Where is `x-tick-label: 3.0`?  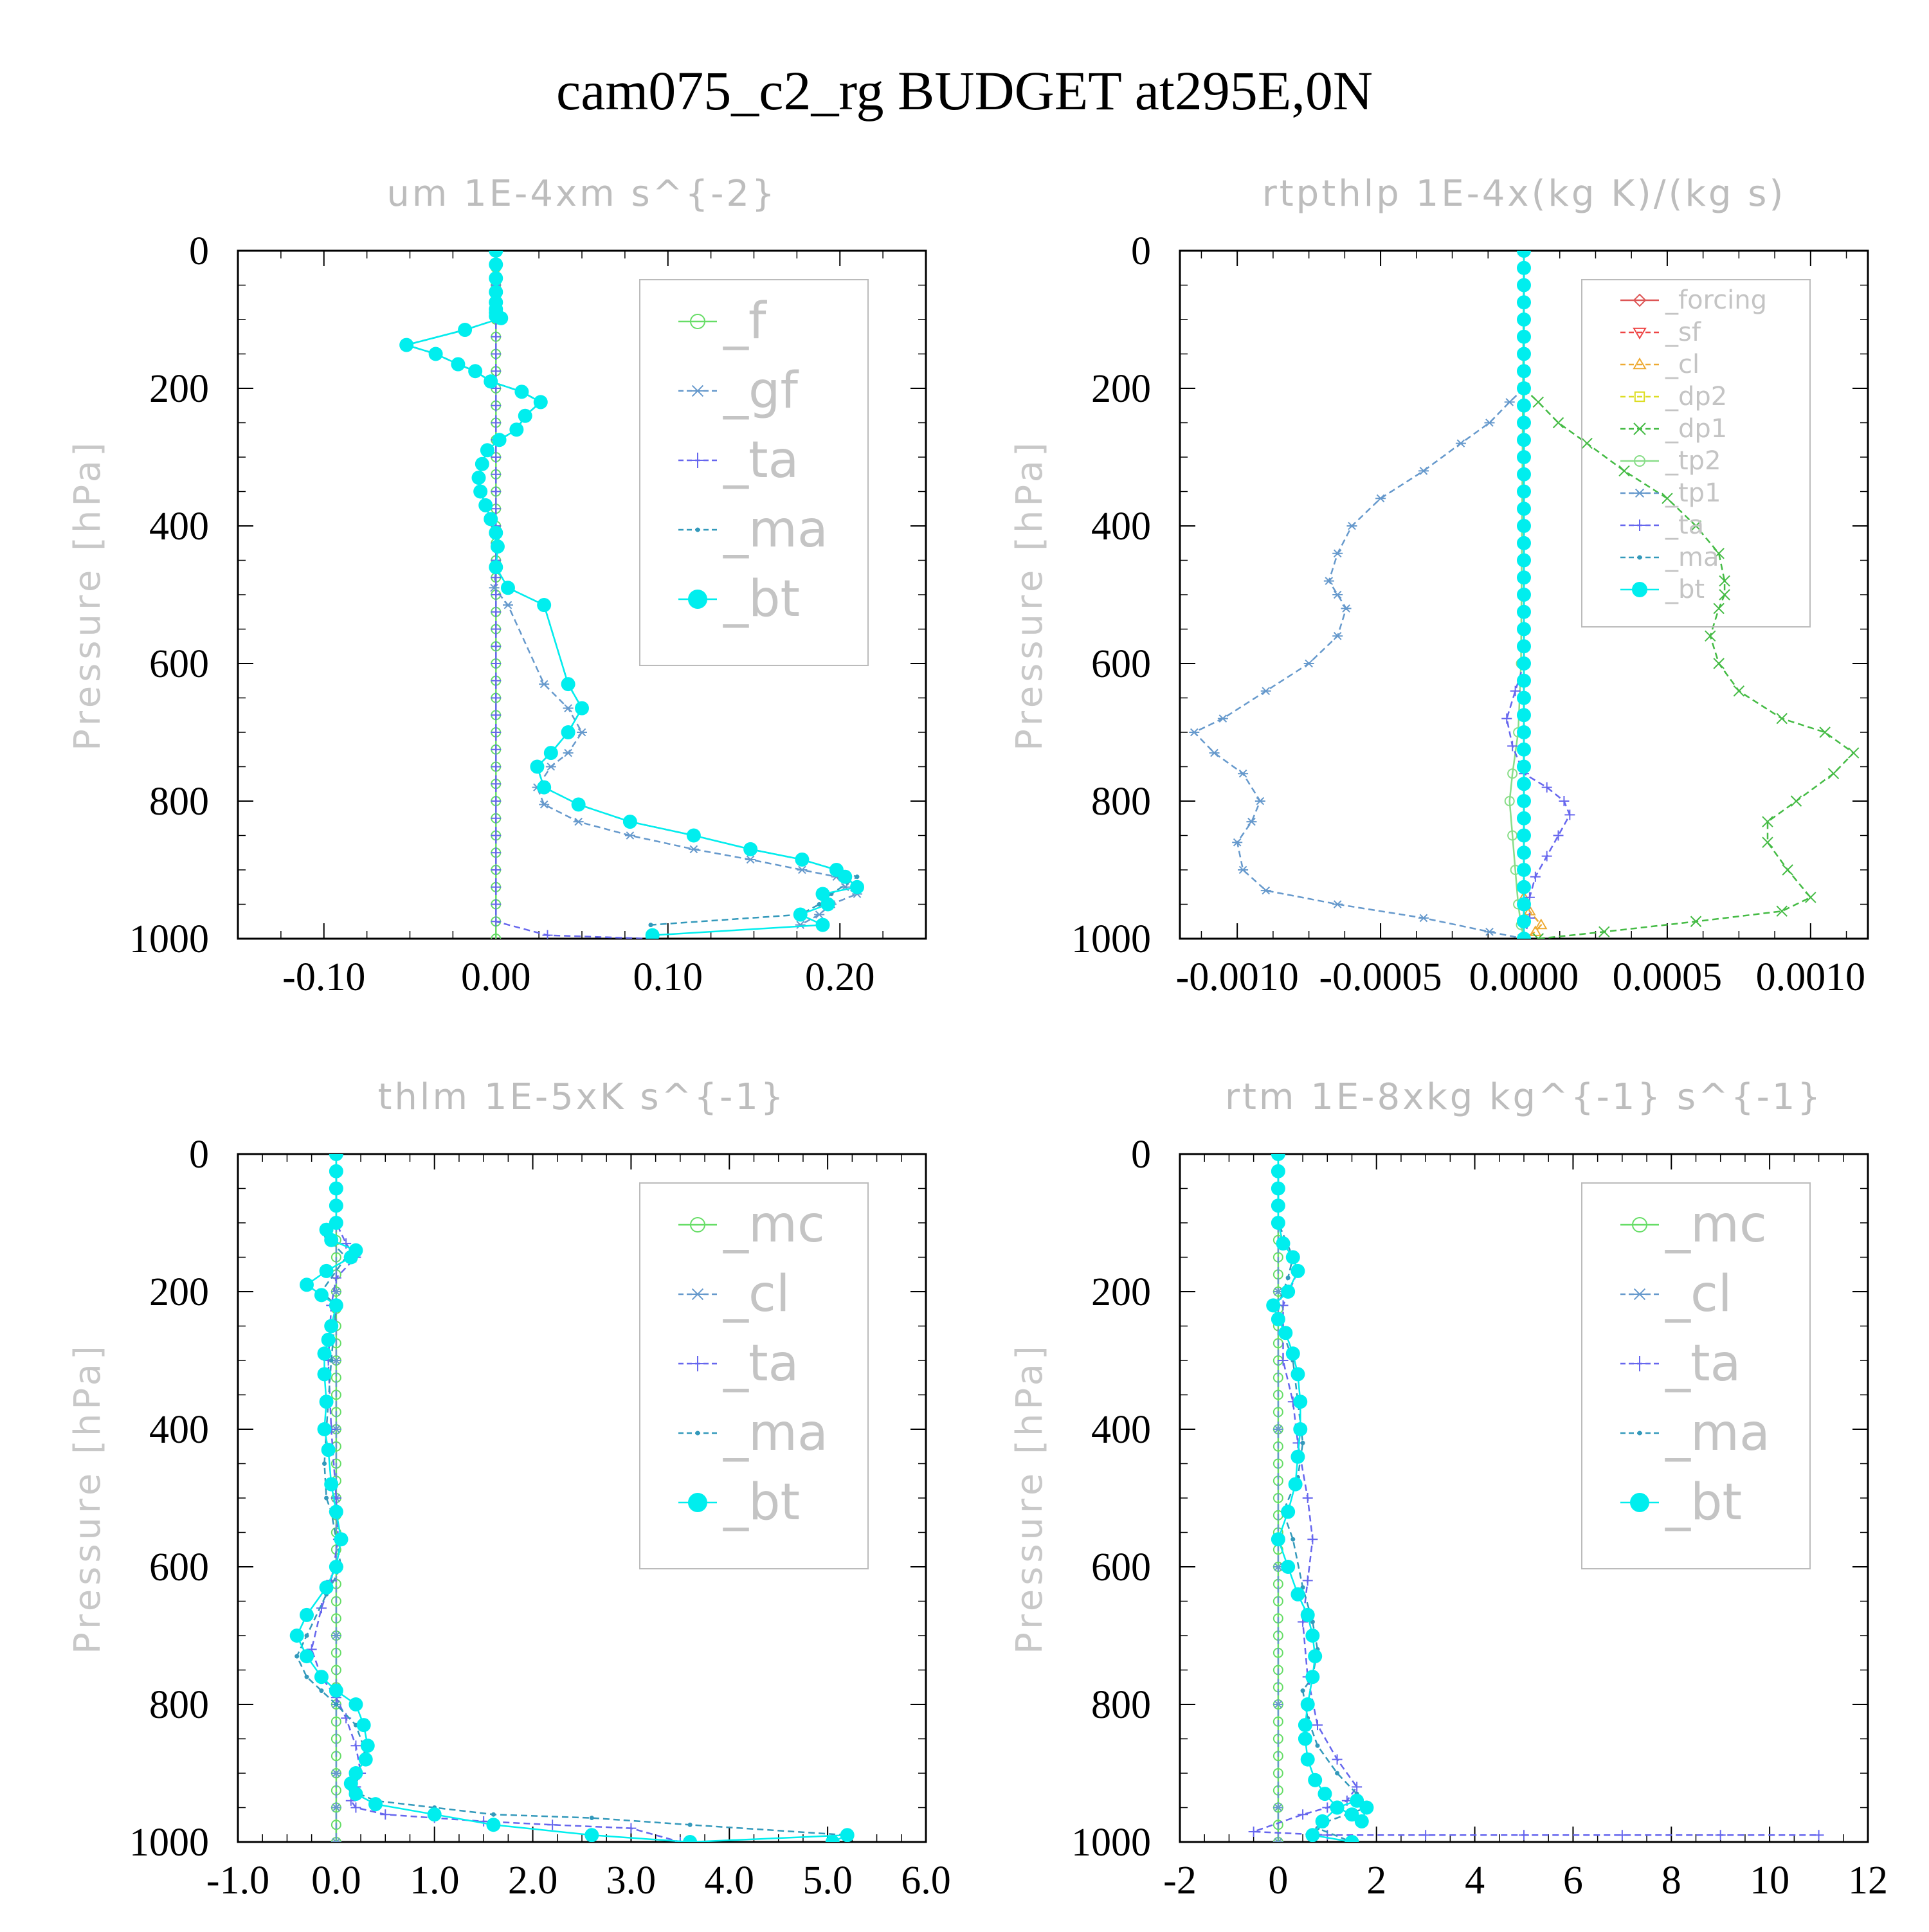 x-tick-label: 3.0 is located at coordinates (631, 1880).